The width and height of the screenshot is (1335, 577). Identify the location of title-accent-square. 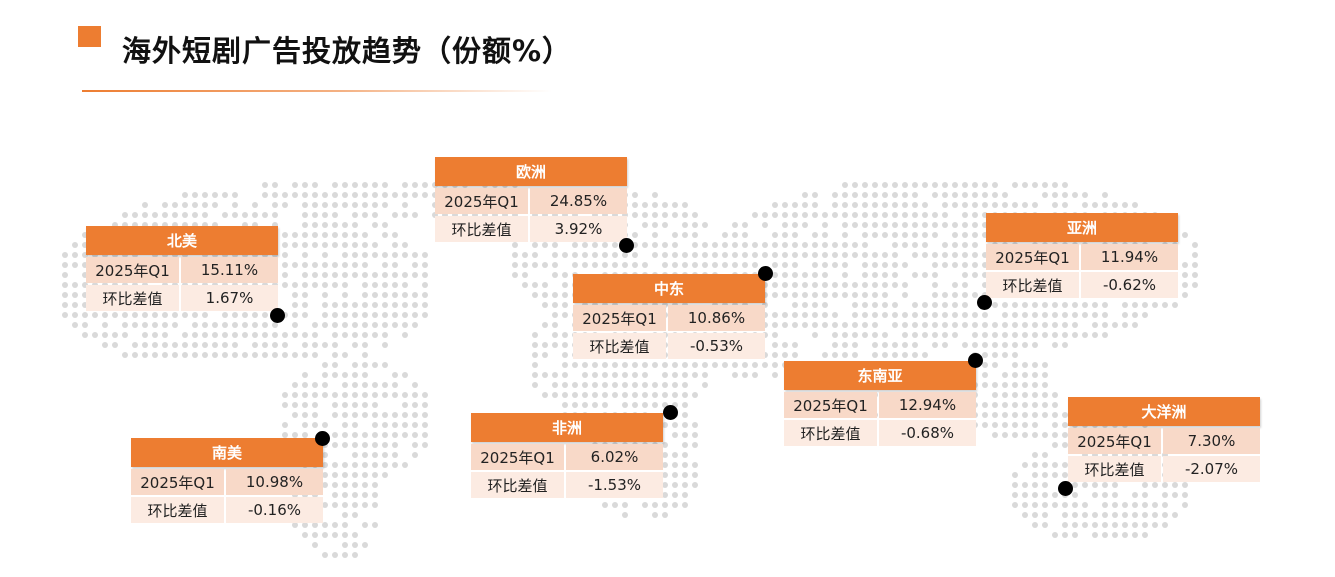
(89, 36).